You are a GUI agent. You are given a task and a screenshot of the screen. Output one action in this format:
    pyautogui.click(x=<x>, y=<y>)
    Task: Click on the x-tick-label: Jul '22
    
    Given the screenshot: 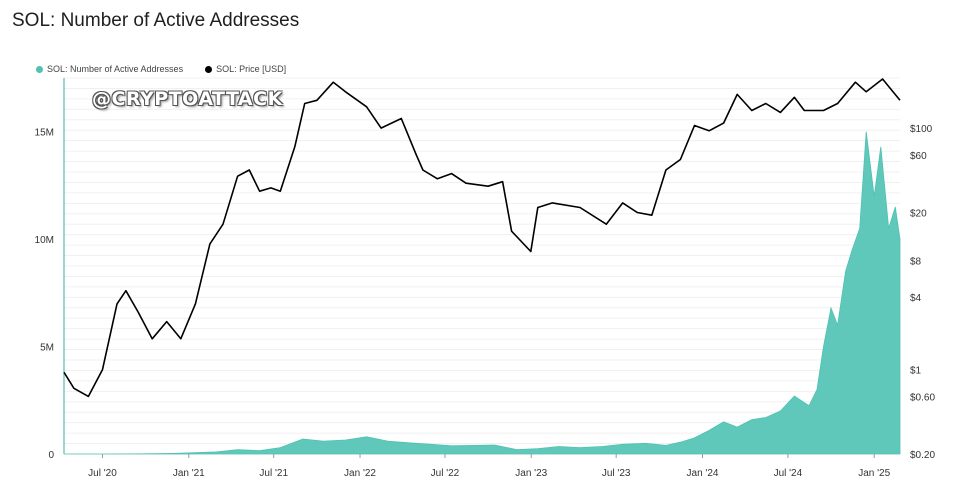 What is the action you would take?
    pyautogui.click(x=445, y=473)
    